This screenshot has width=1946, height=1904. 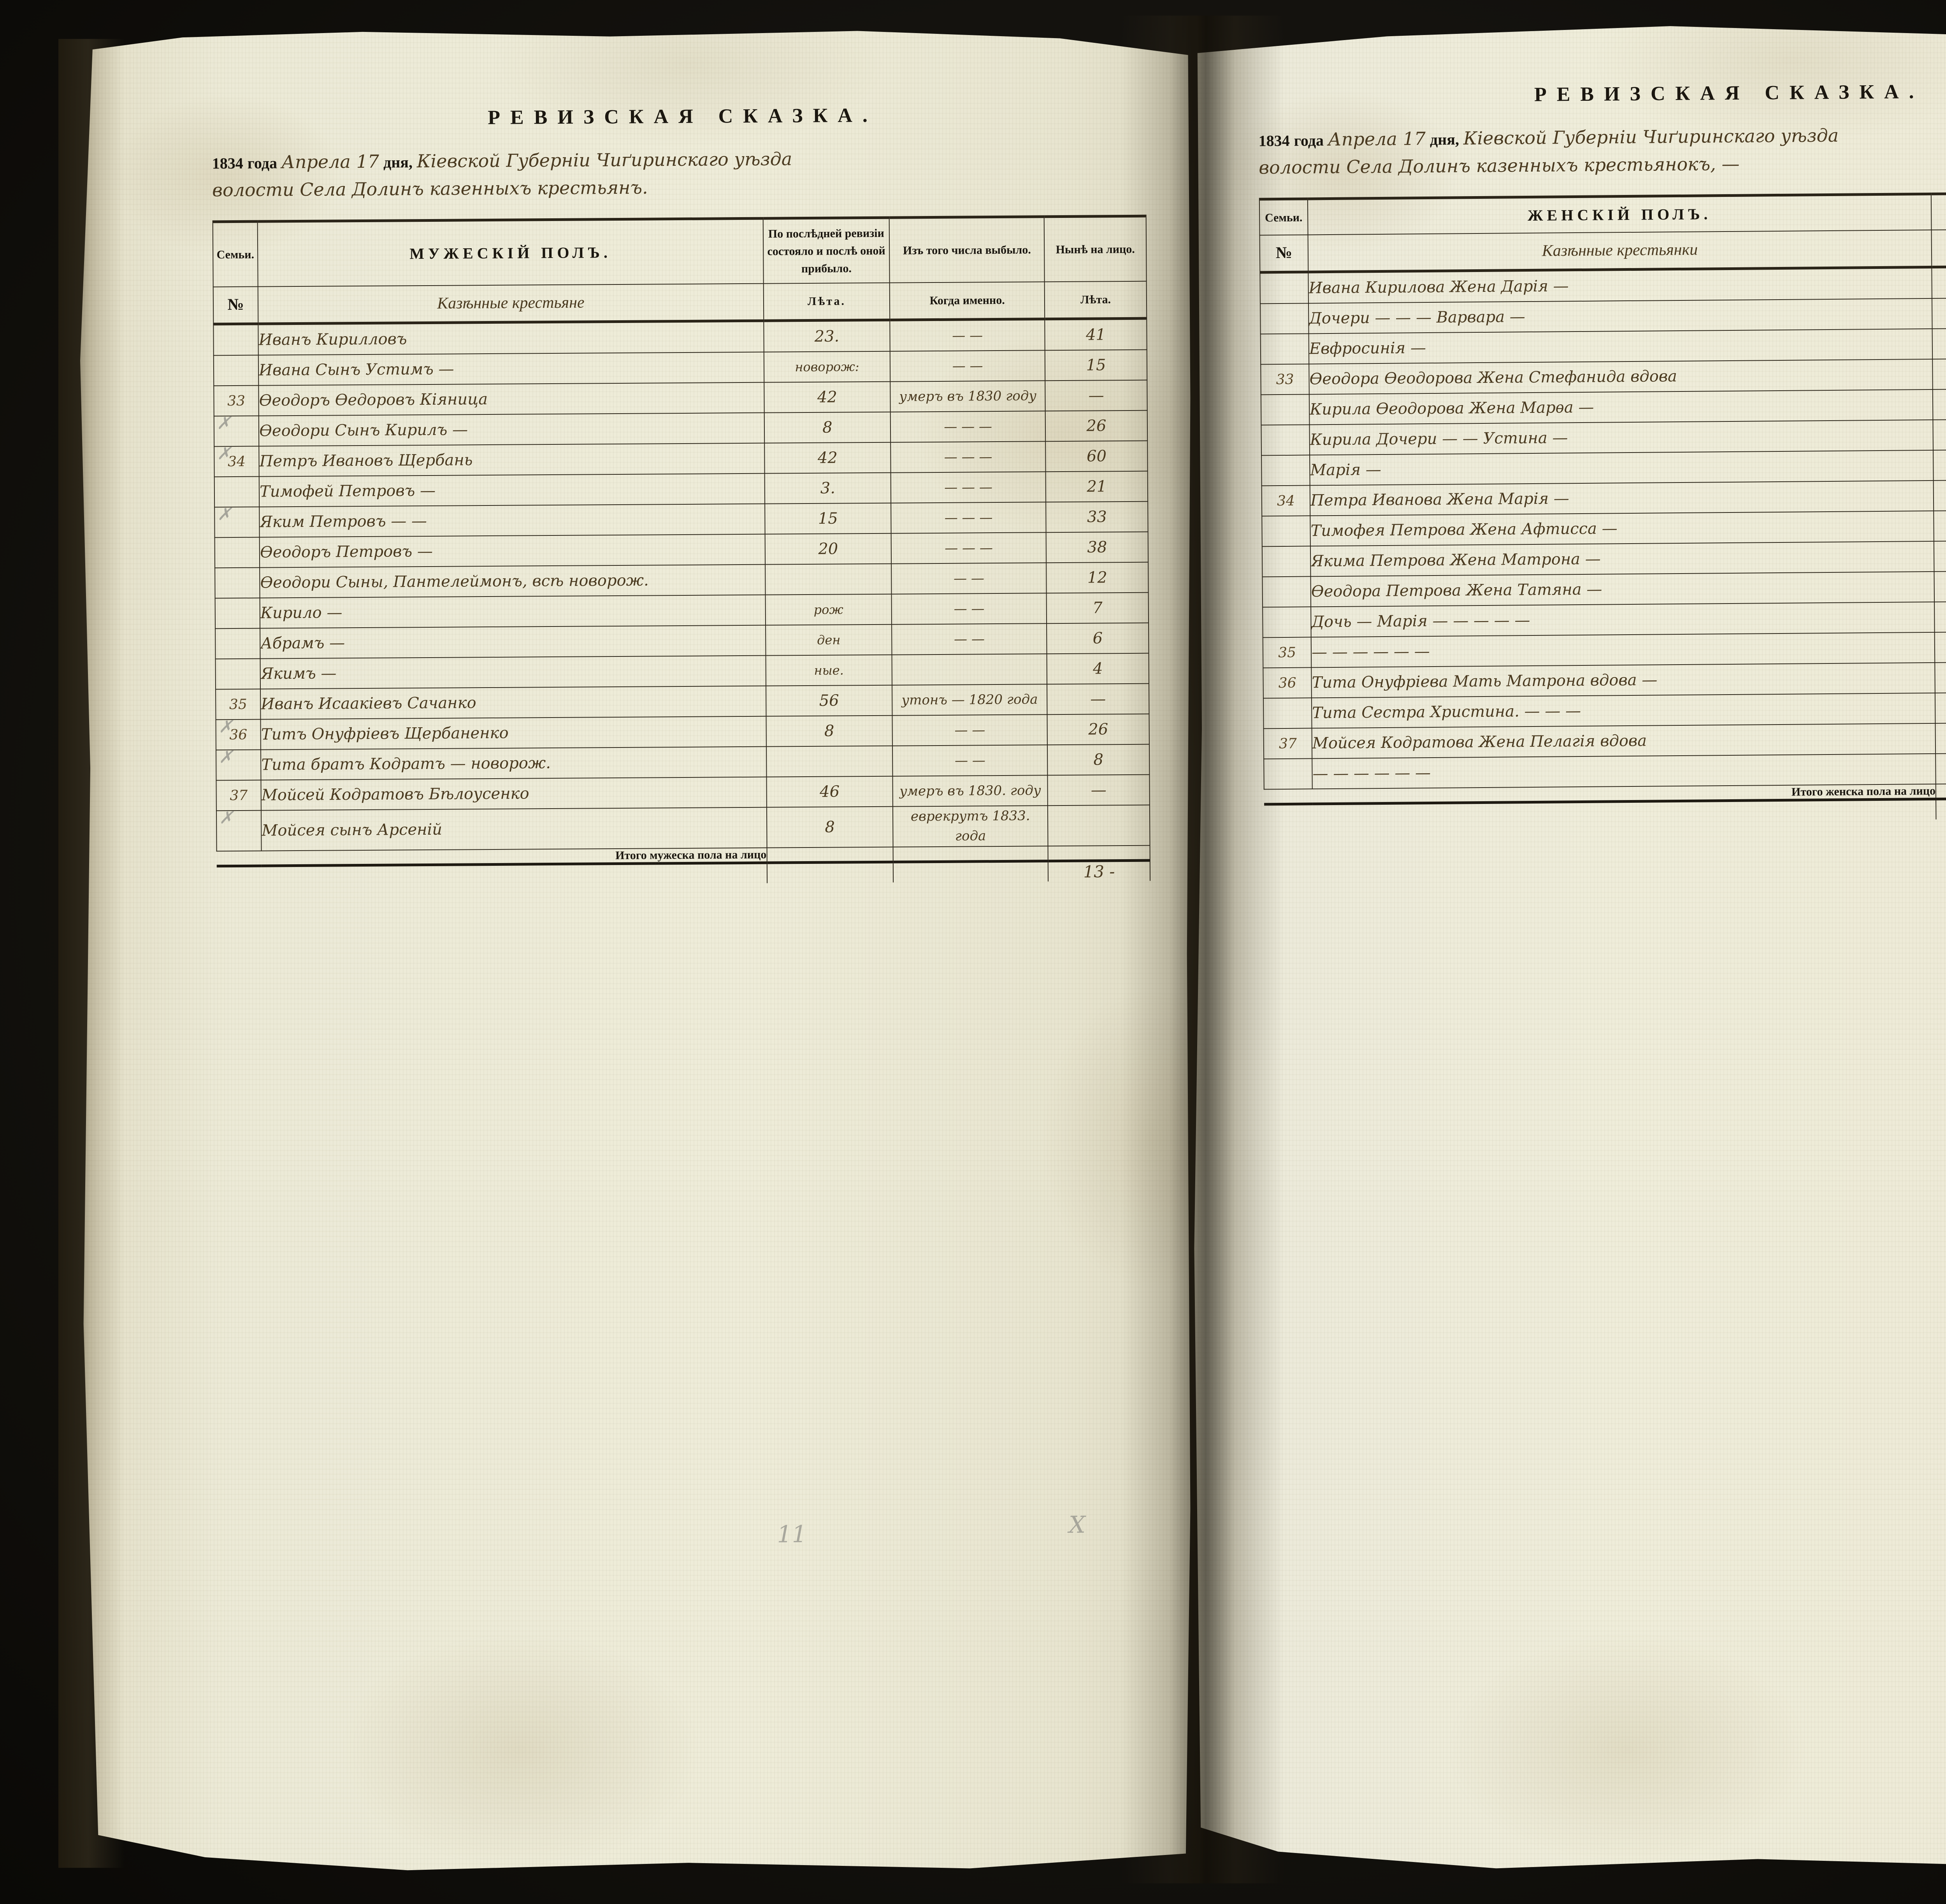 What do you see at coordinates (1097, 577) in the screenshot?
I see `present-age-cell: 12` at bounding box center [1097, 577].